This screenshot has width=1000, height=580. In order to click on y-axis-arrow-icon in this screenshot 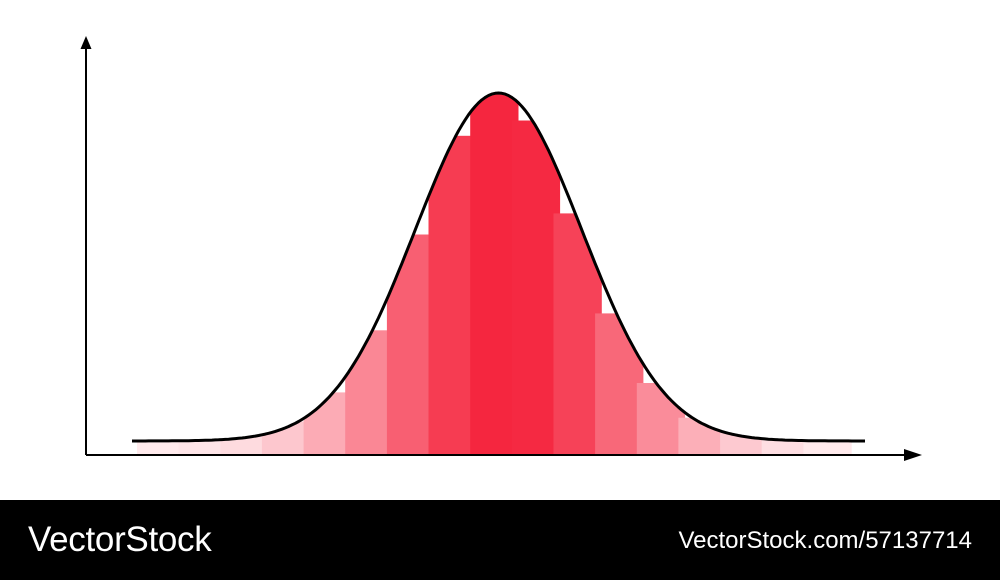, I will do `click(86, 42)`.